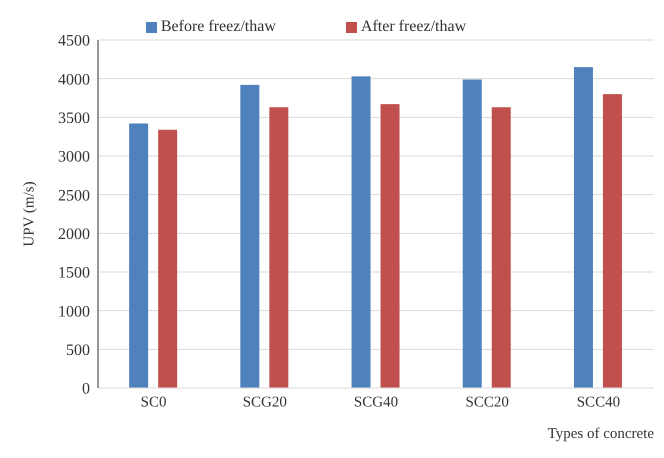 The width and height of the screenshot is (664, 458). Describe the element at coordinates (218, 26) in the screenshot. I see `legend-label: Before freez/thaw` at that location.